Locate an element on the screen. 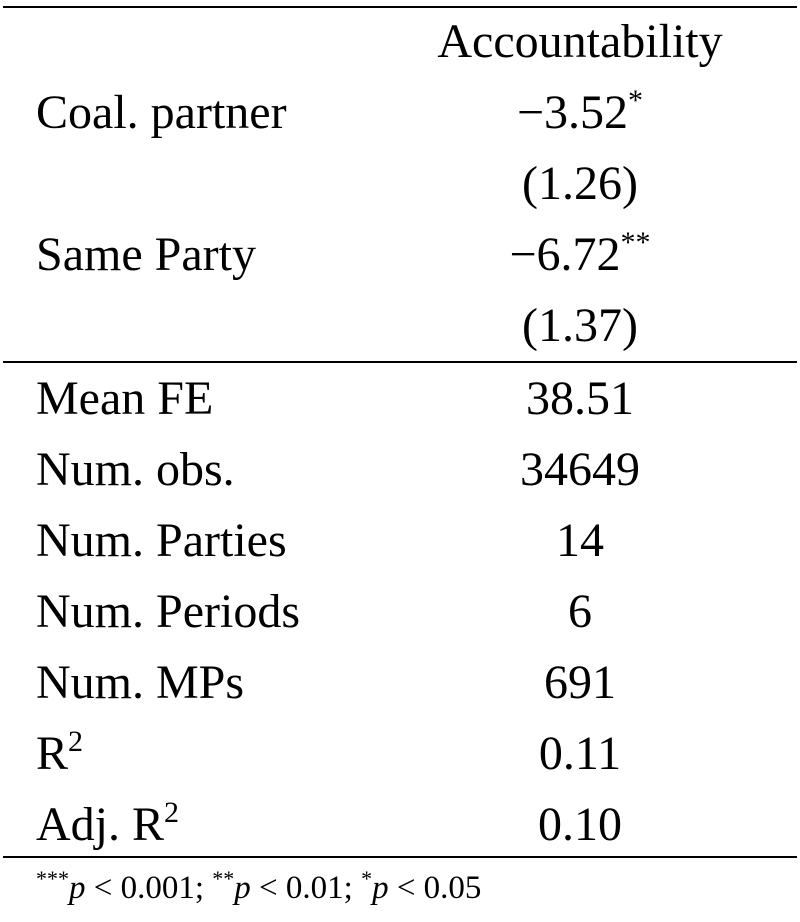 The image size is (800, 922). estimate-same-party: −6.72** is located at coordinates (580, 254).